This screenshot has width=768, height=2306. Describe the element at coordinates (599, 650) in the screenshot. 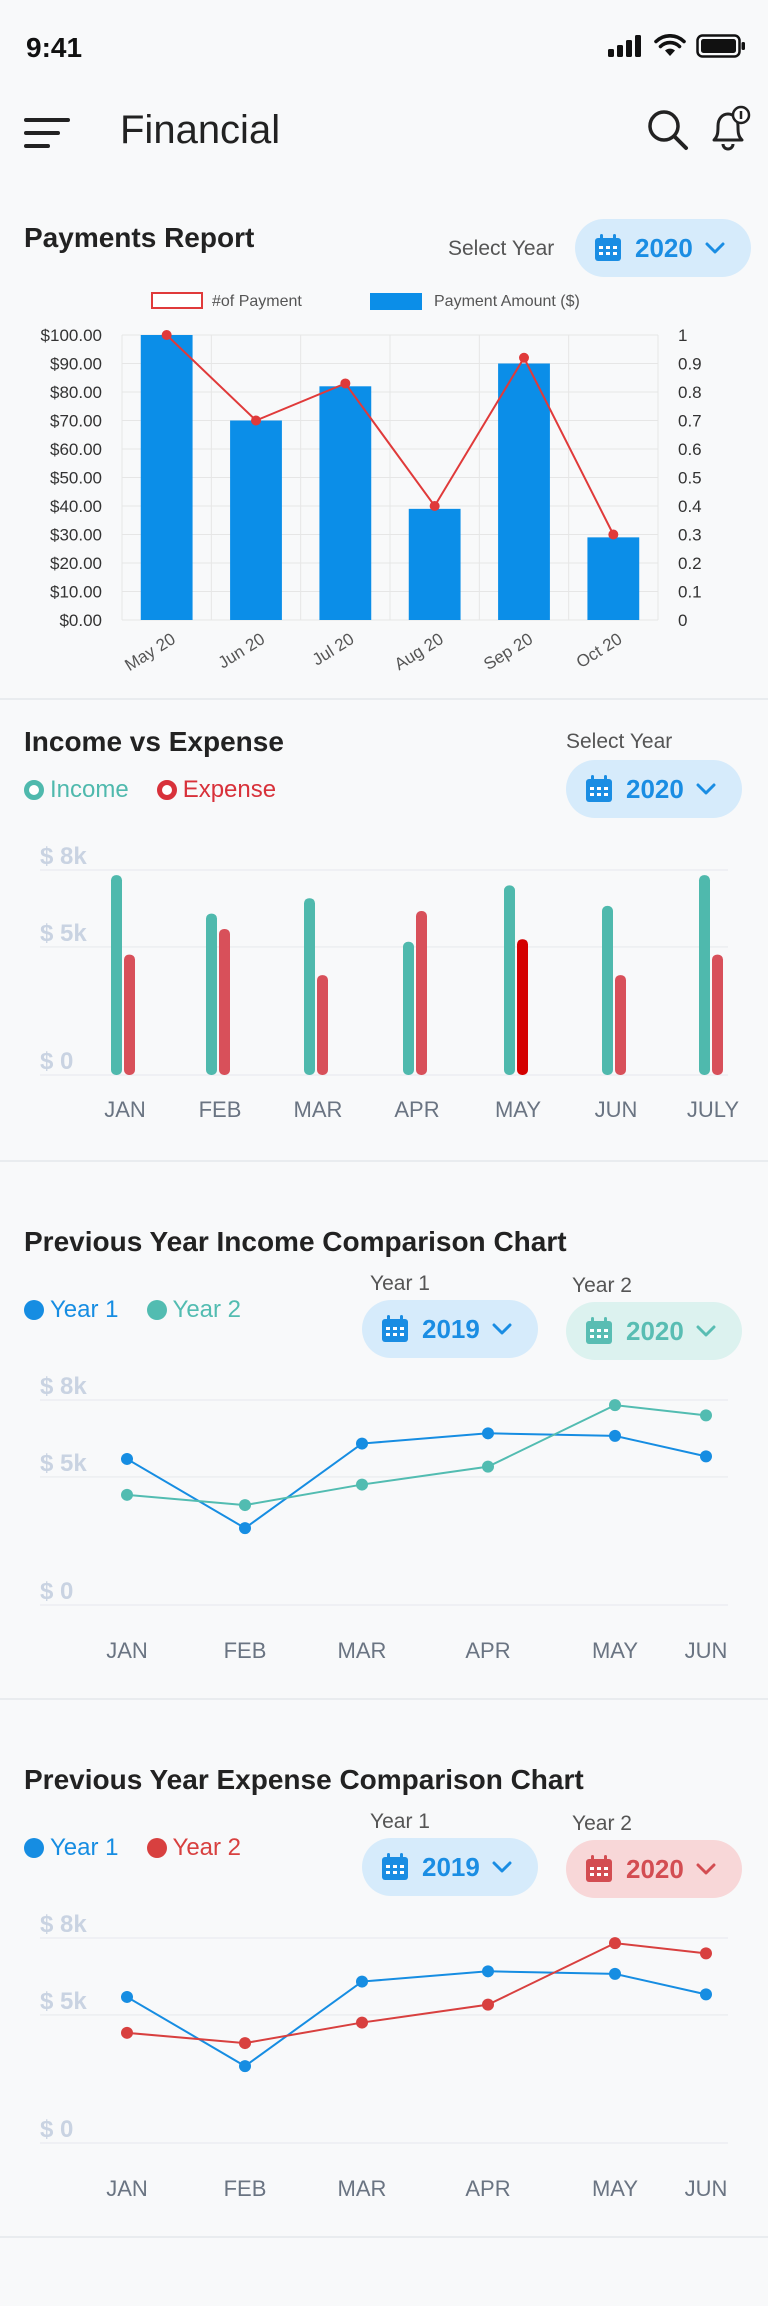

I see `x-tick-label: Oct 20` at that location.